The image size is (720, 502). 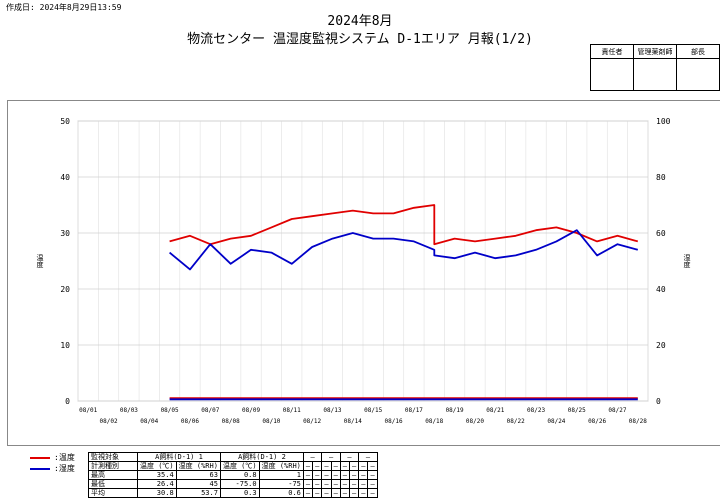 I want to click on row-label-max: 最高, so click(x=113, y=475).